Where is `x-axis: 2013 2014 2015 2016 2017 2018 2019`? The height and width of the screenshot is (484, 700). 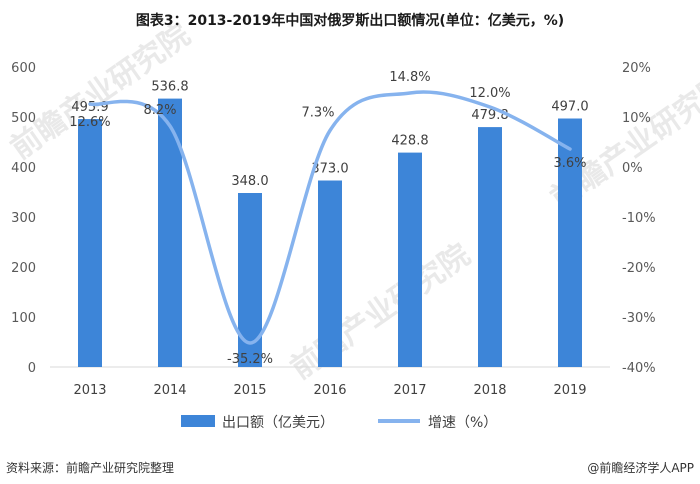 x-axis: 2013 2014 2015 2016 2017 2018 2019 is located at coordinates (329, 390).